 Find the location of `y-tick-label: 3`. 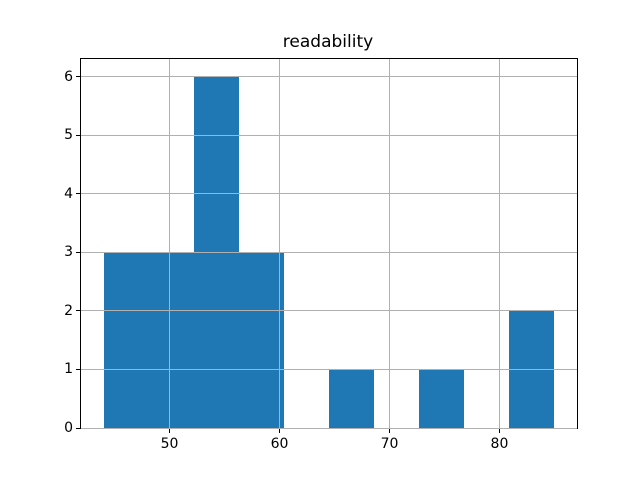

y-tick-label: 3 is located at coordinates (68, 252).